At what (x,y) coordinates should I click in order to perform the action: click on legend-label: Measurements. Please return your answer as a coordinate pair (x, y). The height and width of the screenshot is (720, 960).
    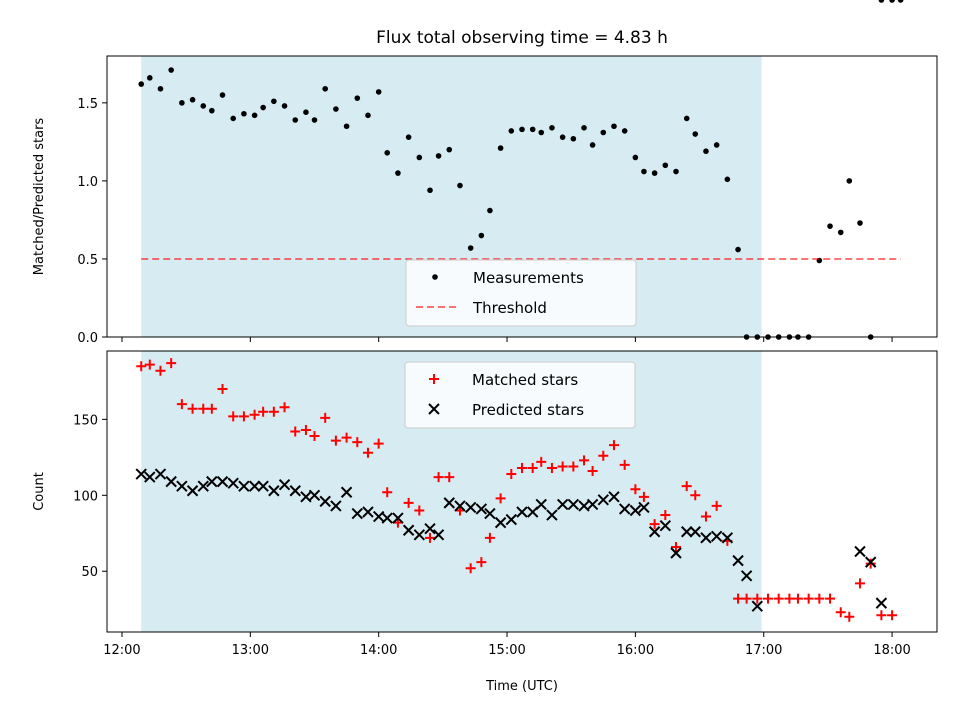
    Looking at the image, I should click on (528, 278).